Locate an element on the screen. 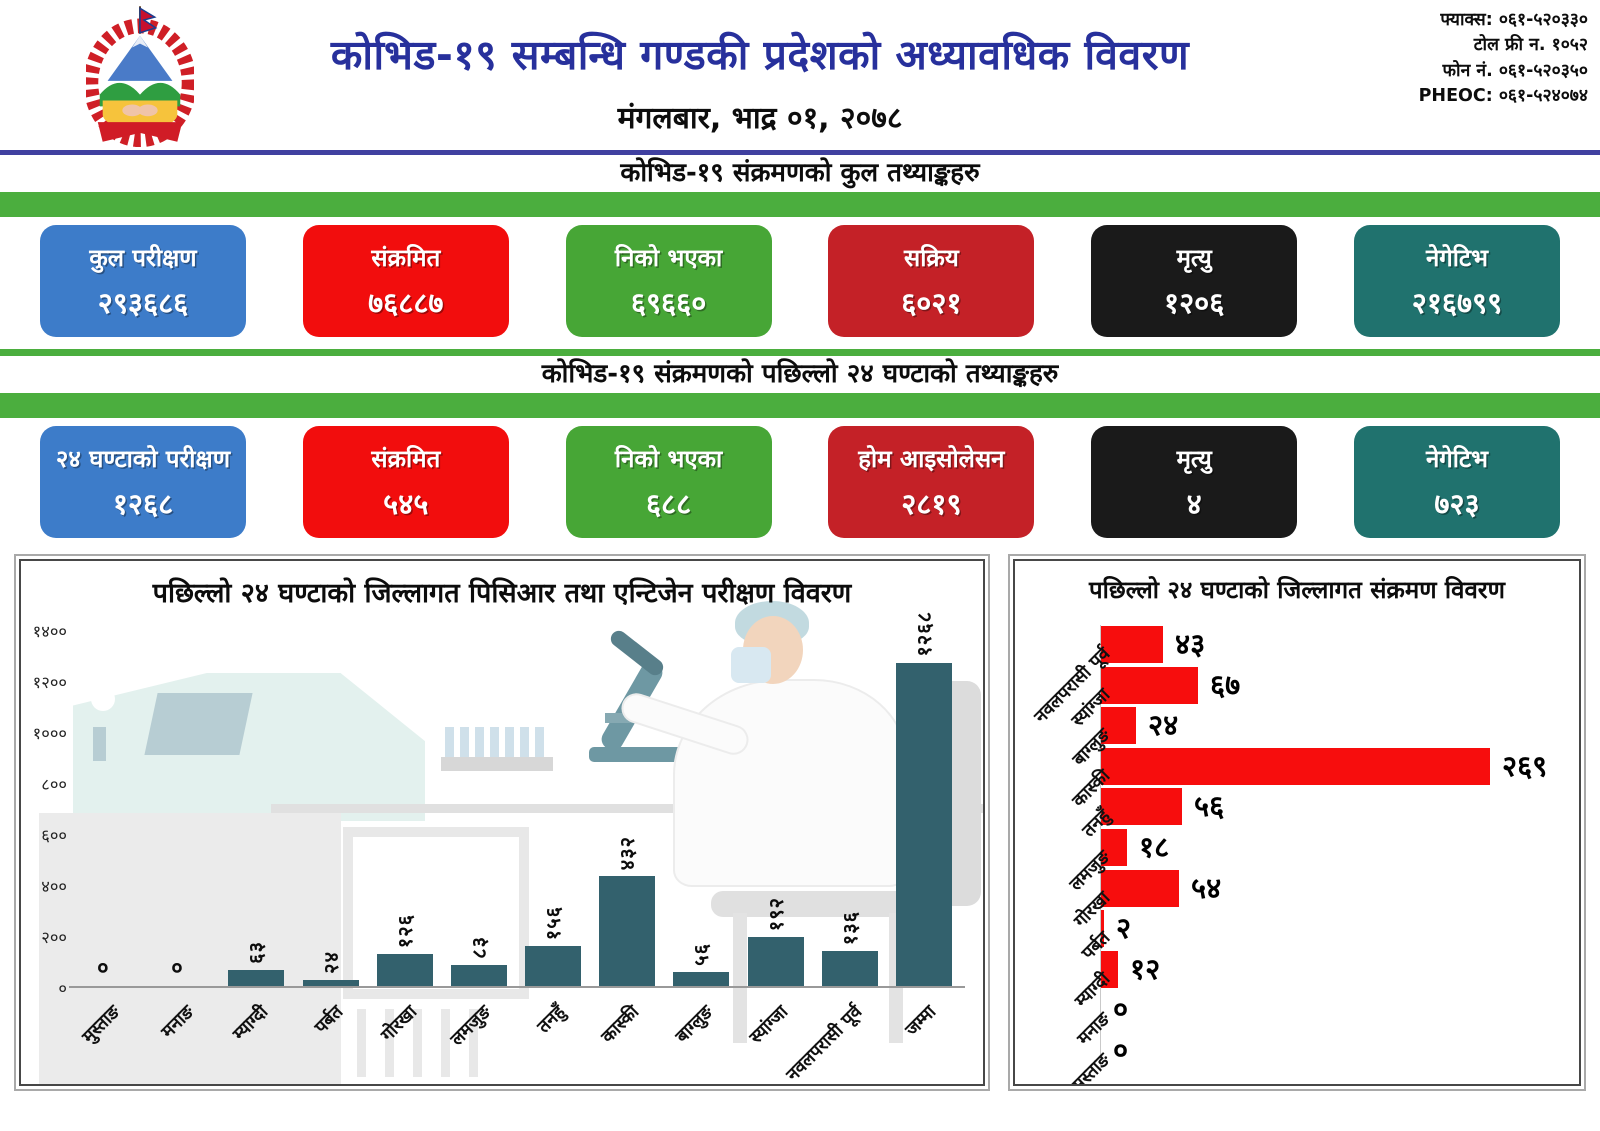 This screenshot has width=1600, height=1131. chair-seat is located at coordinates (818, 904).